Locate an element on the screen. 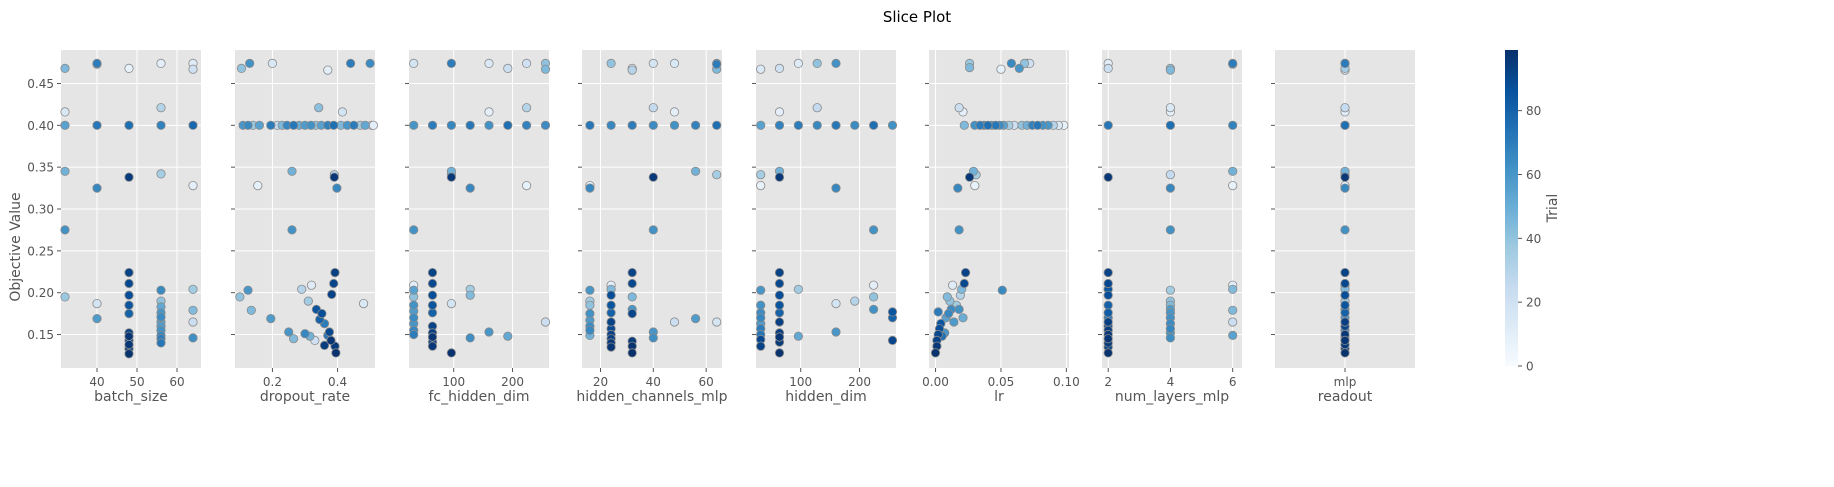 The height and width of the screenshot is (487, 1834). colorbar-gradient is located at coordinates (1511, 208).